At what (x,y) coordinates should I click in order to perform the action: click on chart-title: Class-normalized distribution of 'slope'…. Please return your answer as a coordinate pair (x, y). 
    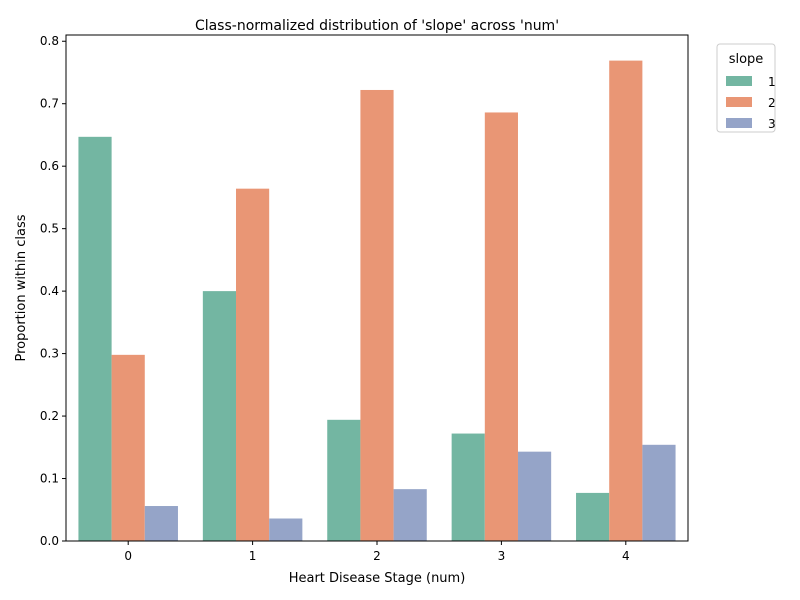
    Looking at the image, I should click on (377, 26).